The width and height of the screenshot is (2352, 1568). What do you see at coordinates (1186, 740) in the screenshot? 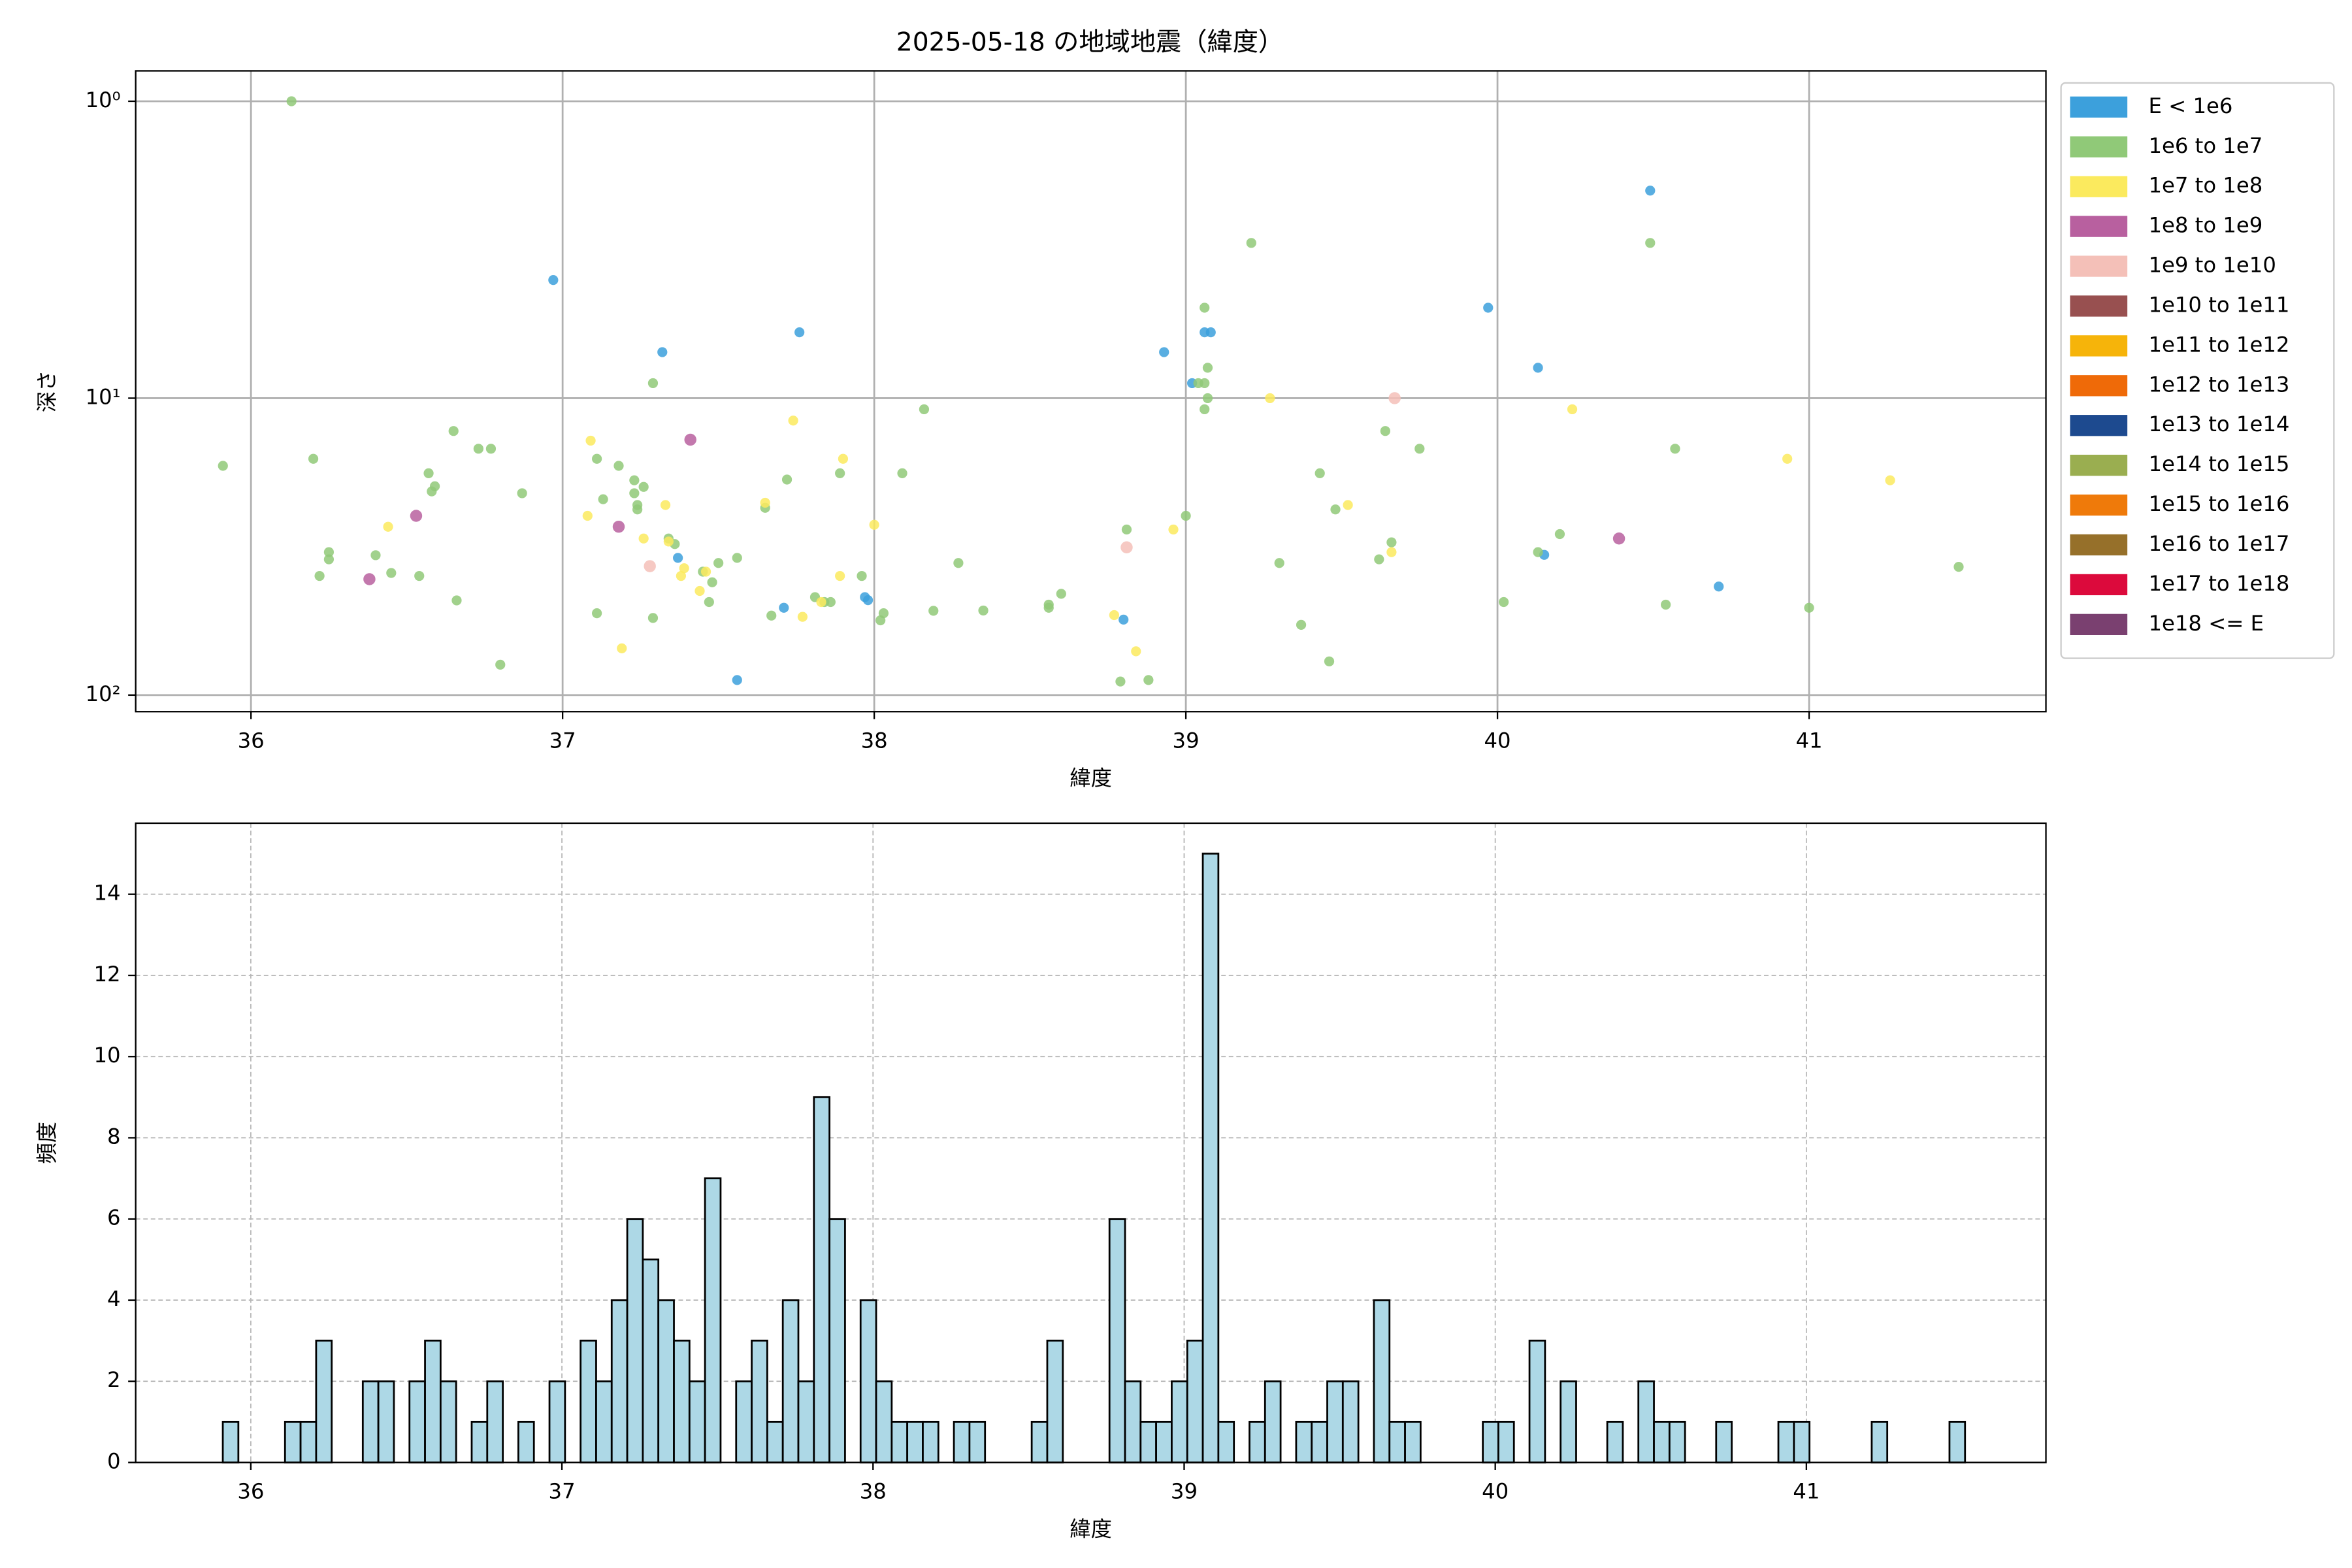
I see `x-tick-label: 39` at bounding box center [1186, 740].